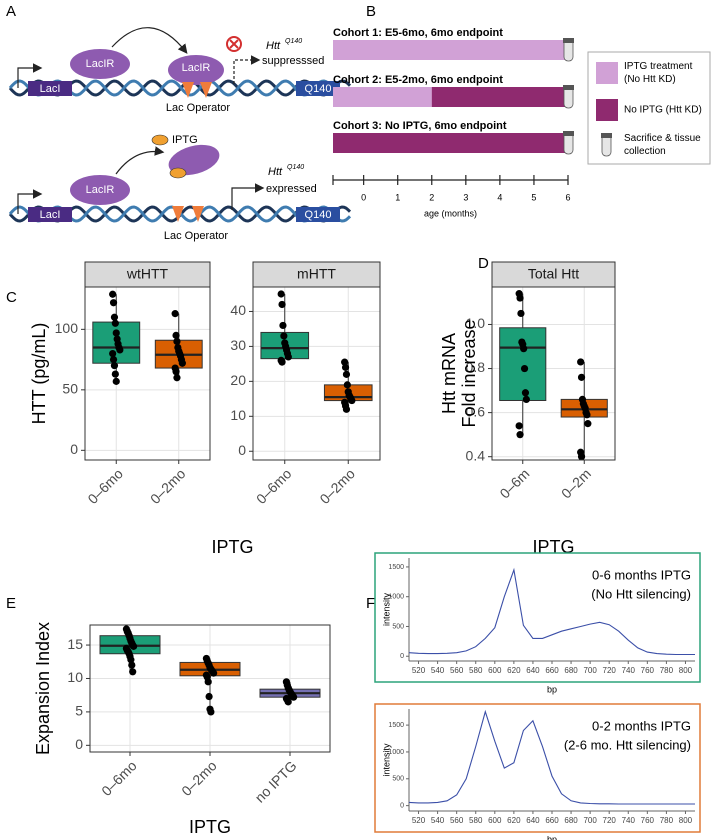  I want to click on facet-title: mHTT, so click(316, 274).